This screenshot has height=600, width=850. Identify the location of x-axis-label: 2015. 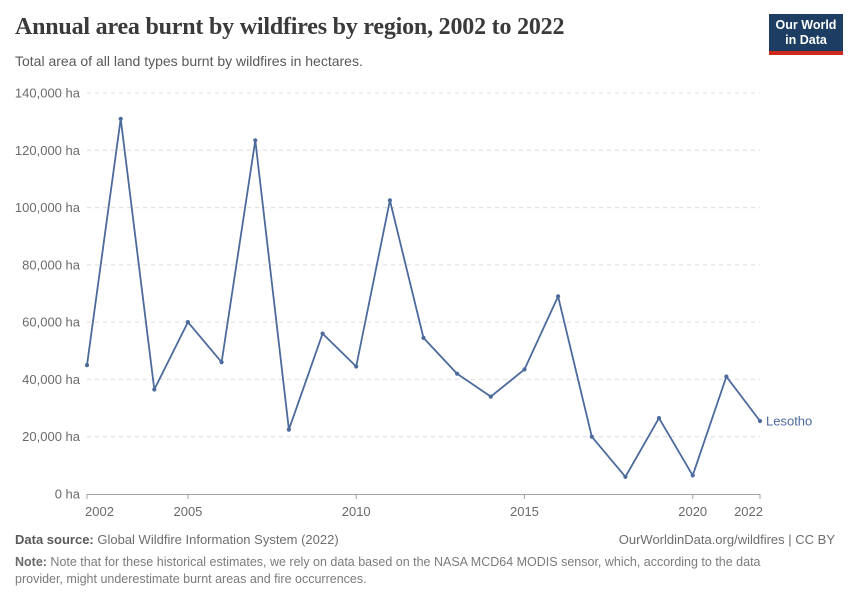
(524, 511).